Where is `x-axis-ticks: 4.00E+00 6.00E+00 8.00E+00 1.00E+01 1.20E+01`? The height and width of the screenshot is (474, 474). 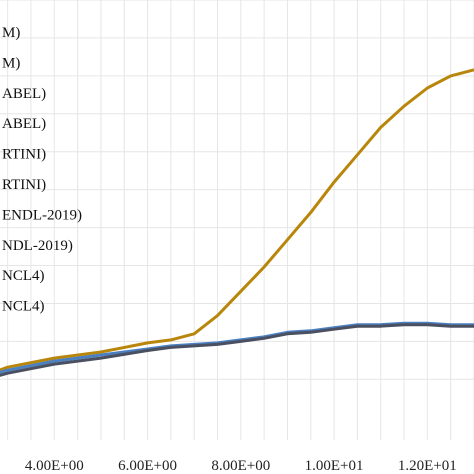
x-axis-ticks: 4.00E+00 6.00E+00 8.00E+00 1.00E+01 1.20E+01 is located at coordinates (241, 466).